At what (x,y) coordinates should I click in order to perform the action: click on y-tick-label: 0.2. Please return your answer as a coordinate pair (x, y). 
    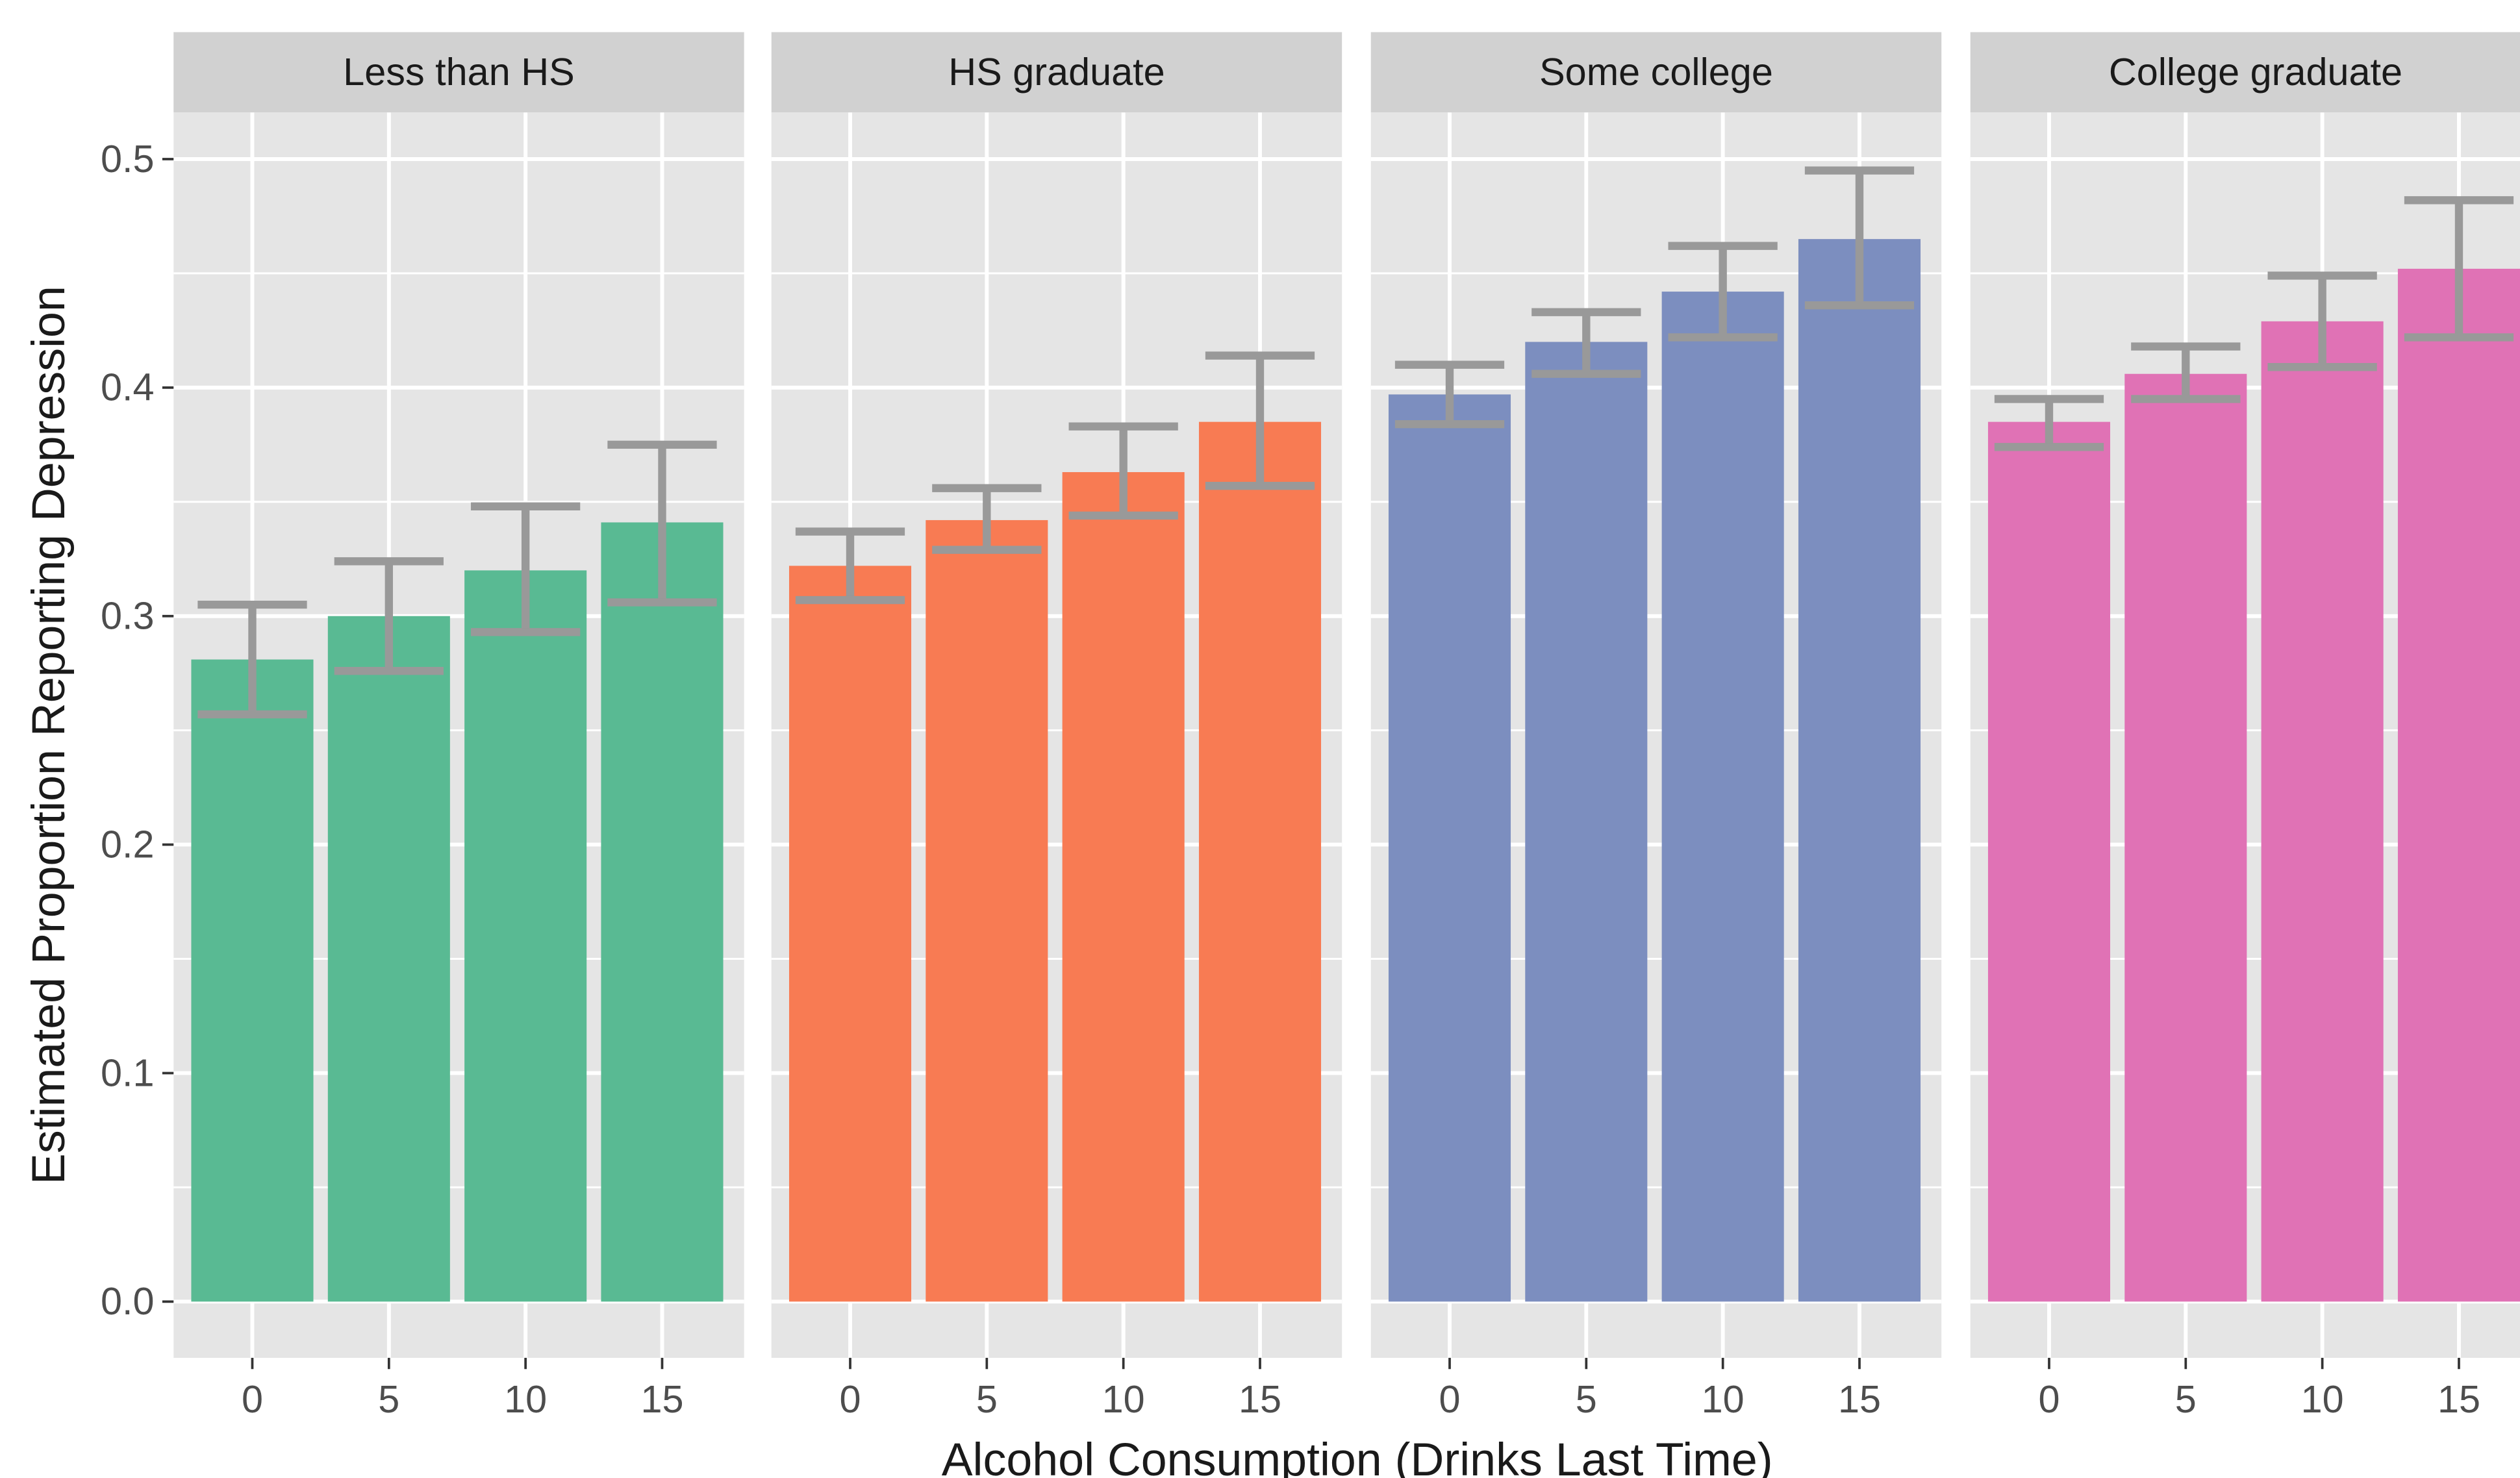
    Looking at the image, I should click on (128, 844).